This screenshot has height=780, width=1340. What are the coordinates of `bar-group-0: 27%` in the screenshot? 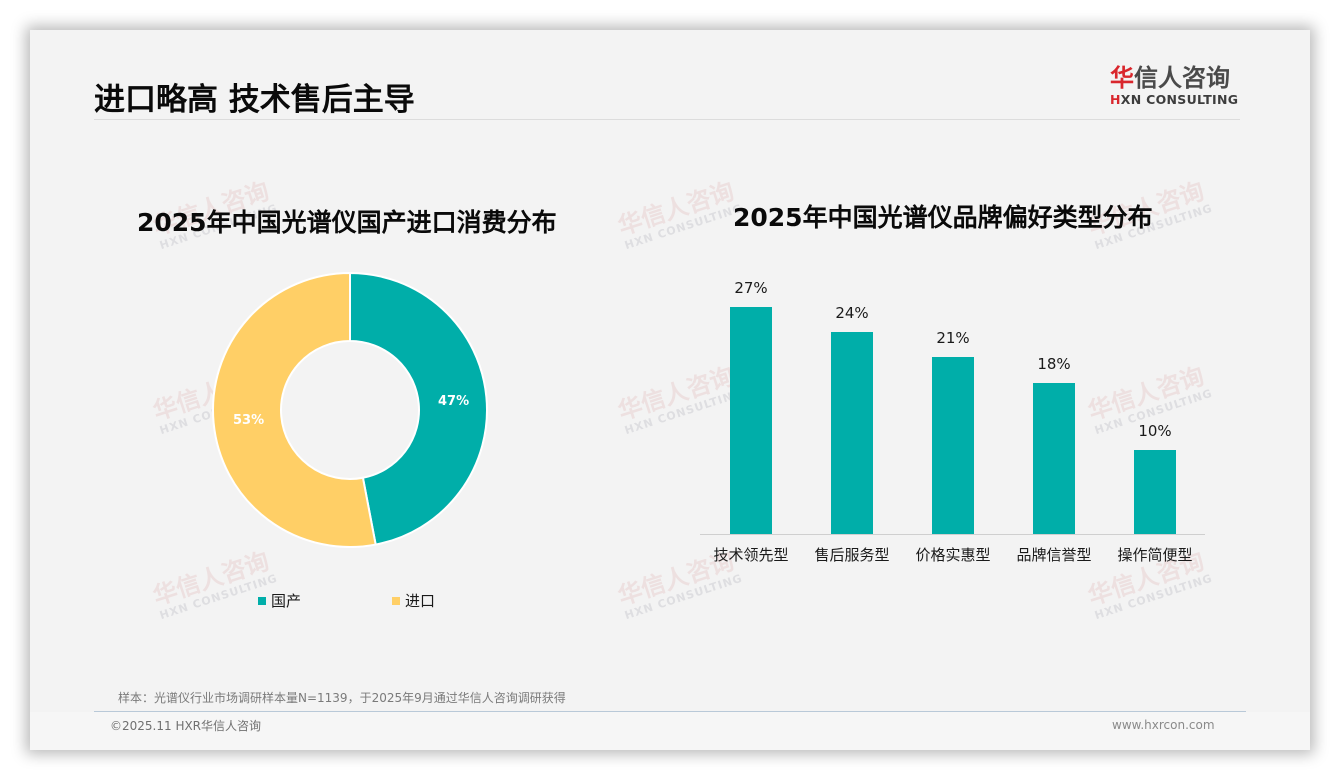 It's located at (751, 406).